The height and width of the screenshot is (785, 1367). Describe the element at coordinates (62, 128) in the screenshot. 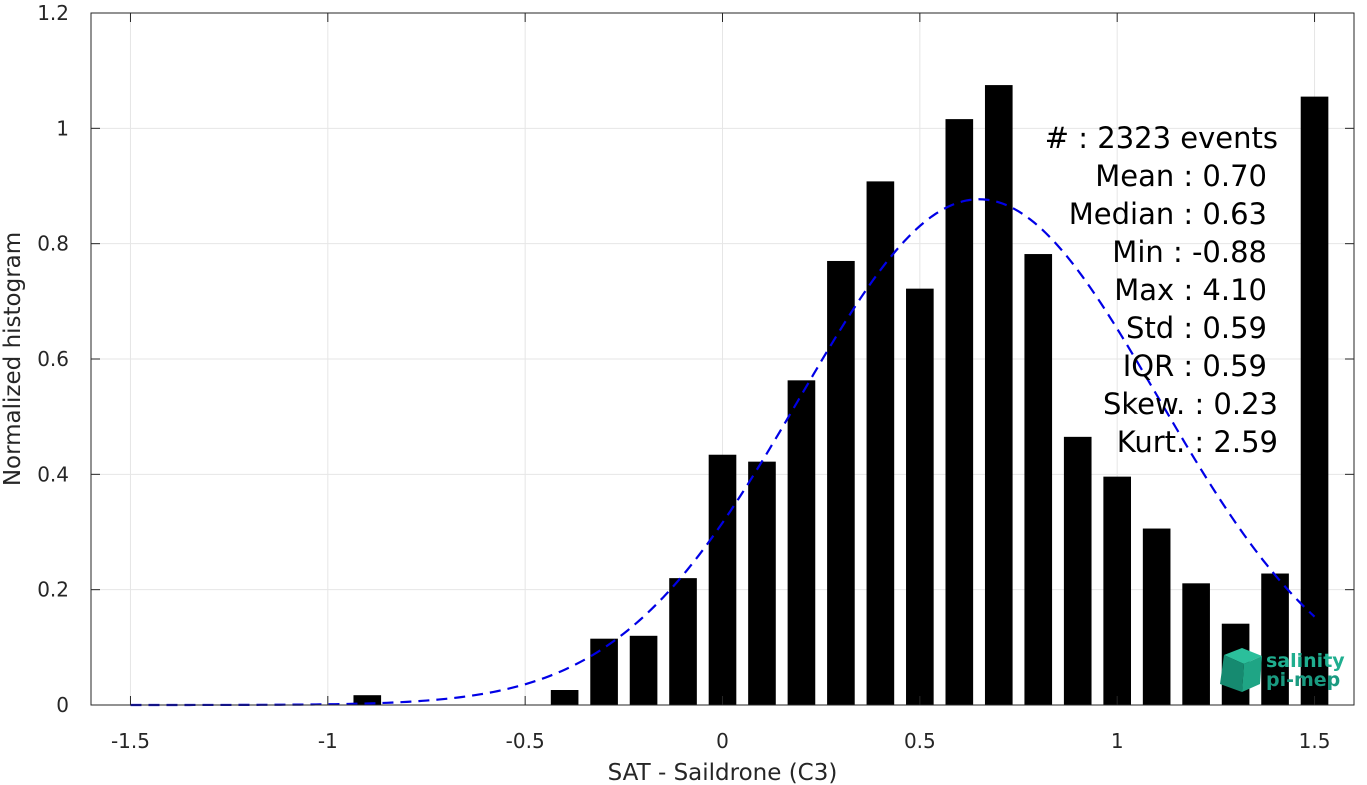

I see `y-tick-label-5: 1` at that location.